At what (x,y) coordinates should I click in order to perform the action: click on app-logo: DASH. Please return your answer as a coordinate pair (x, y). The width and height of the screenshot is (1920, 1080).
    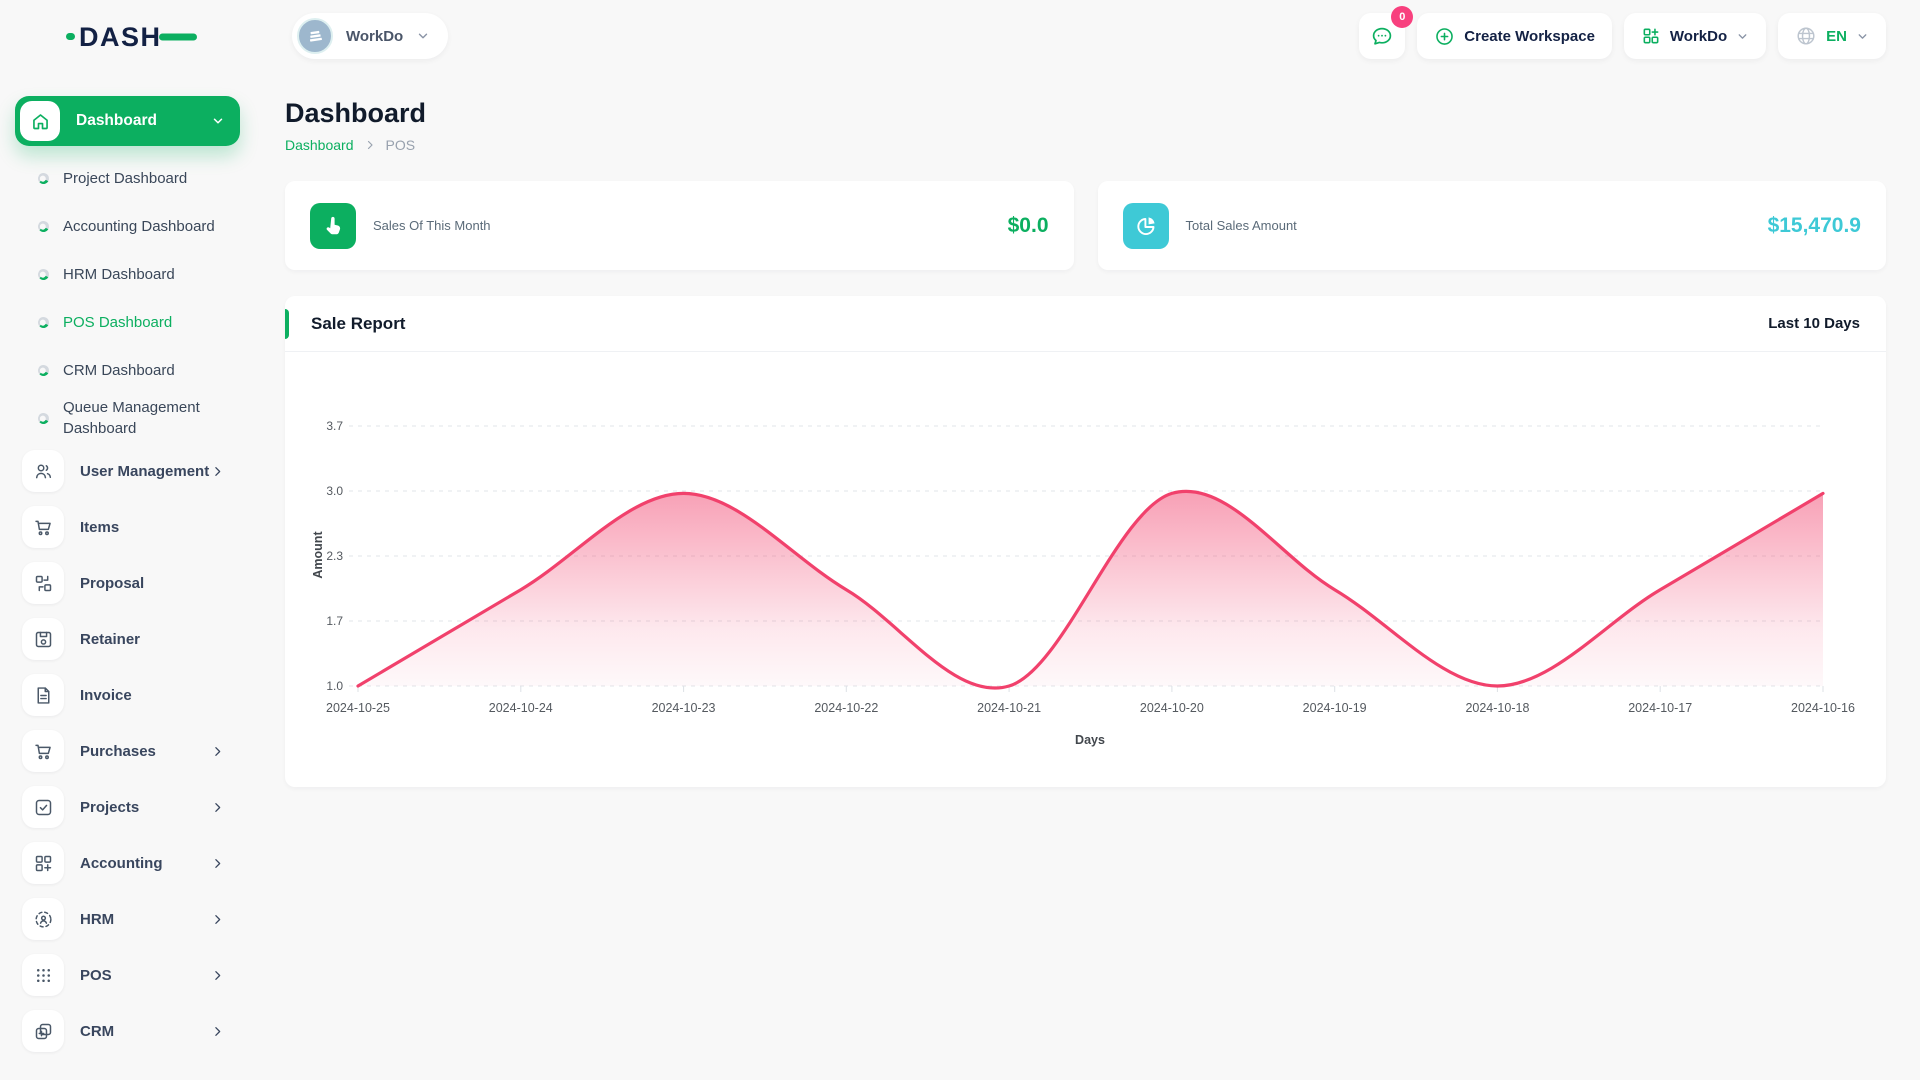
    Looking at the image, I should click on (132, 36).